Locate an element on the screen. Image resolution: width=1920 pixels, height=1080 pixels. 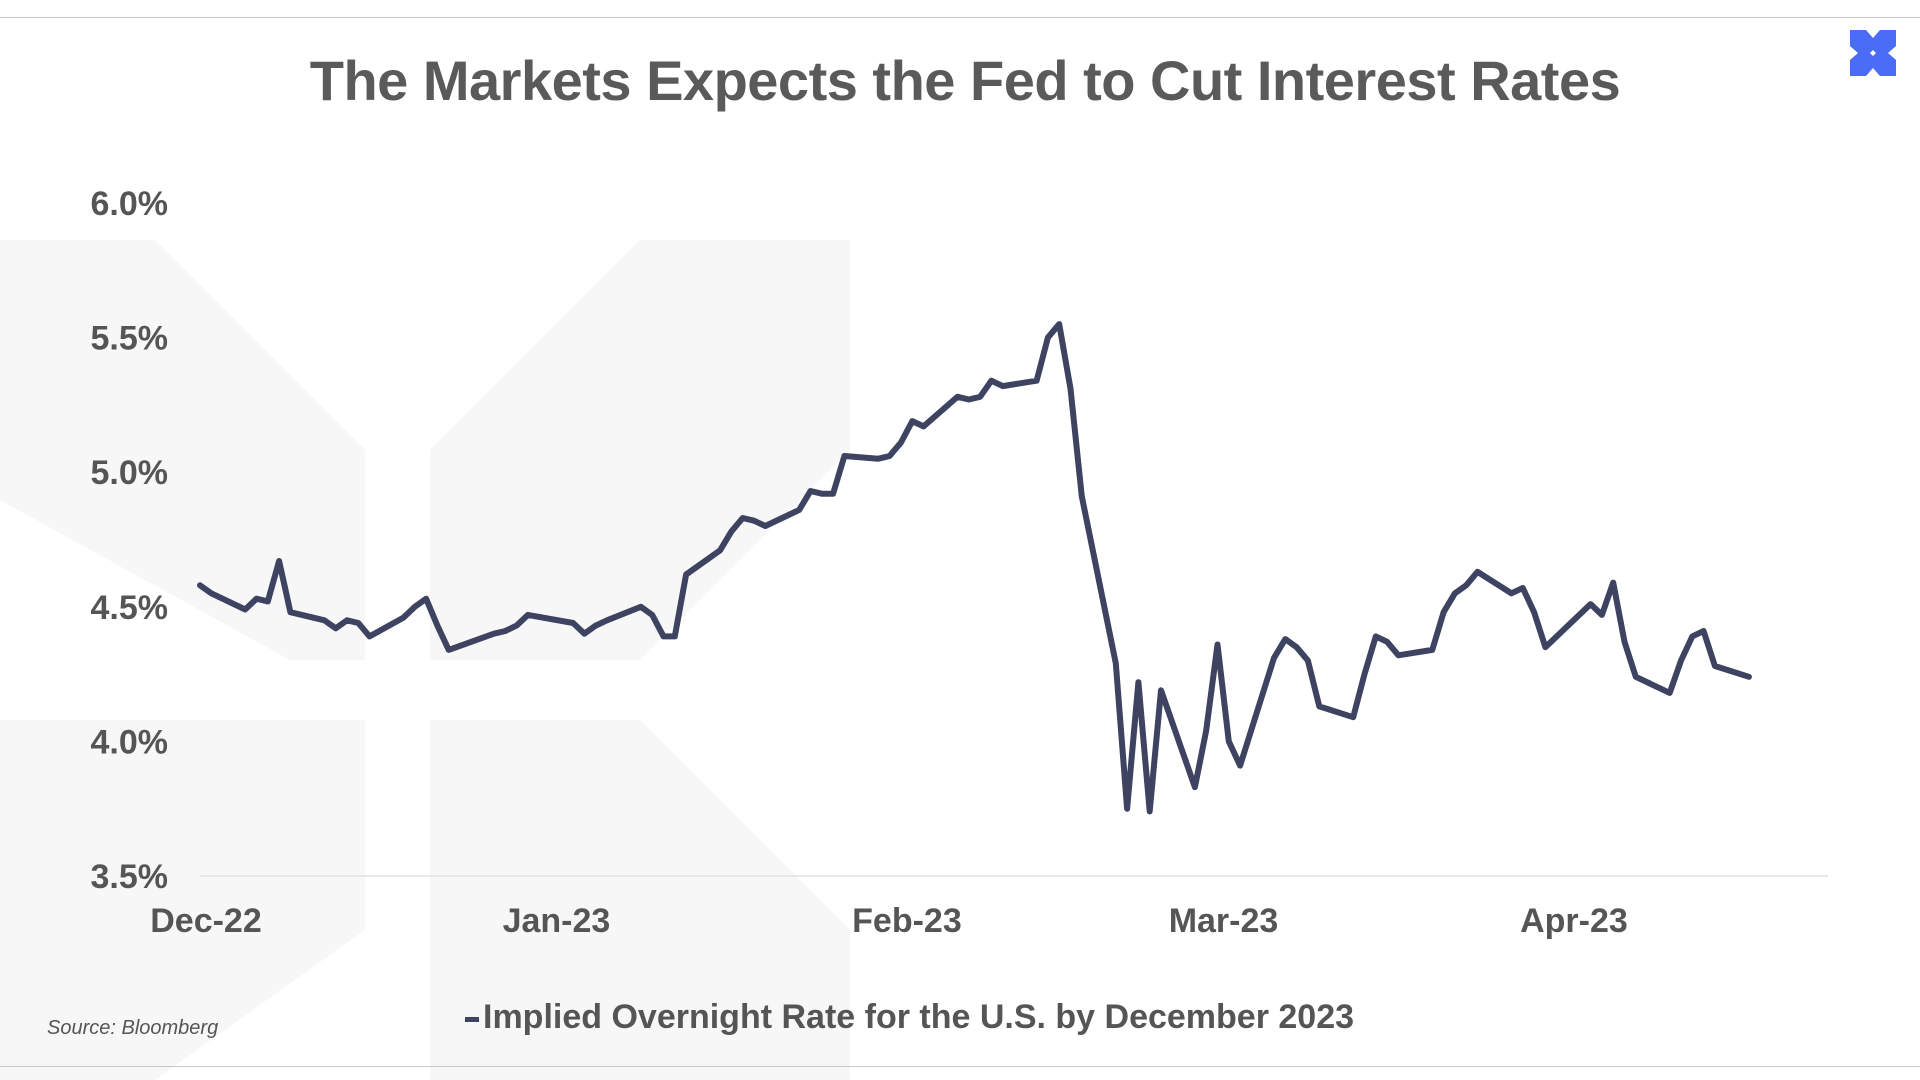
y-tick-label: 6.0% is located at coordinates (130, 204).